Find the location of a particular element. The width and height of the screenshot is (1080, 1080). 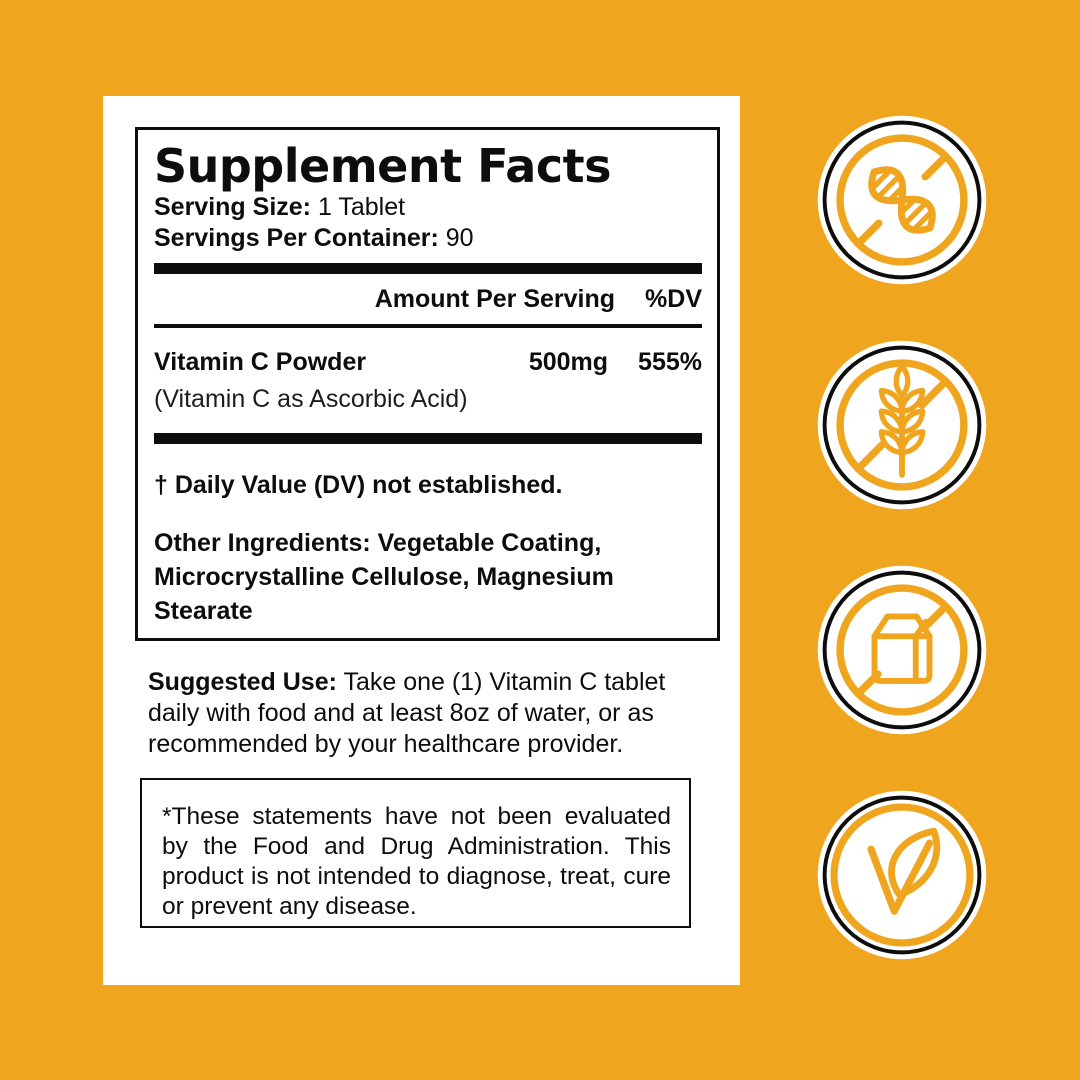

vegan-badge is located at coordinates (902, 875).